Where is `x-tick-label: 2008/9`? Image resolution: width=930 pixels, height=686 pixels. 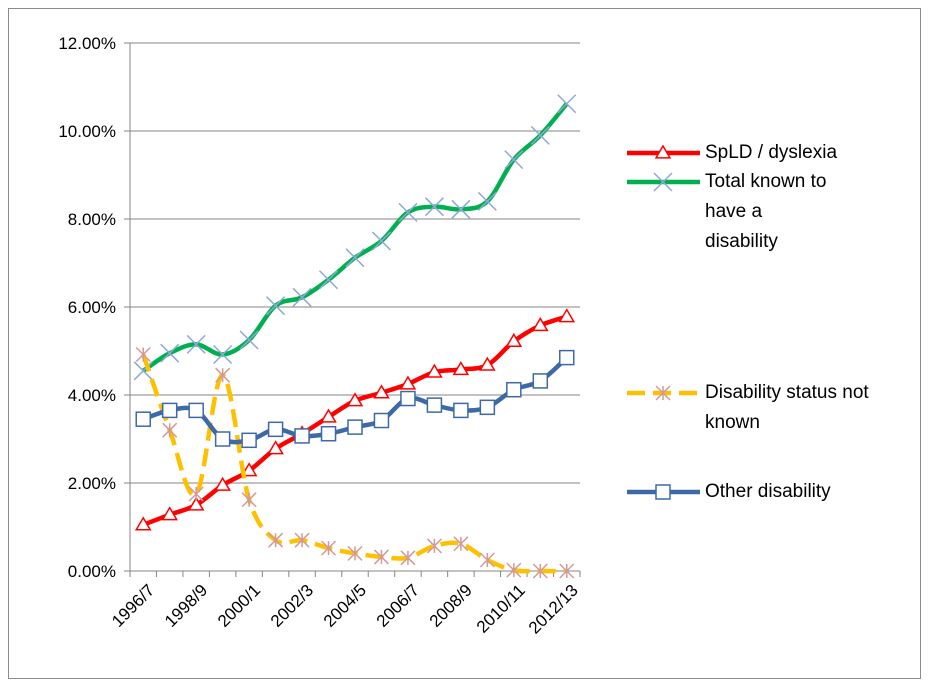
x-tick-label: 2008/9 is located at coordinates (451, 606).